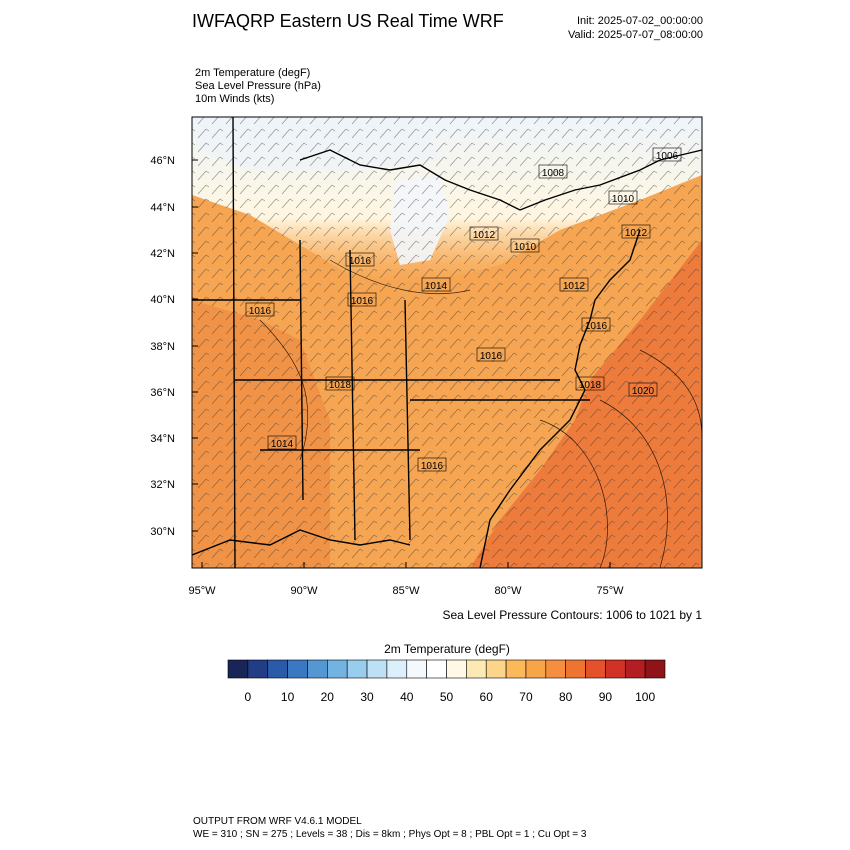  What do you see at coordinates (367, 697) in the screenshot?
I see `colorbar-tick-label: 30` at bounding box center [367, 697].